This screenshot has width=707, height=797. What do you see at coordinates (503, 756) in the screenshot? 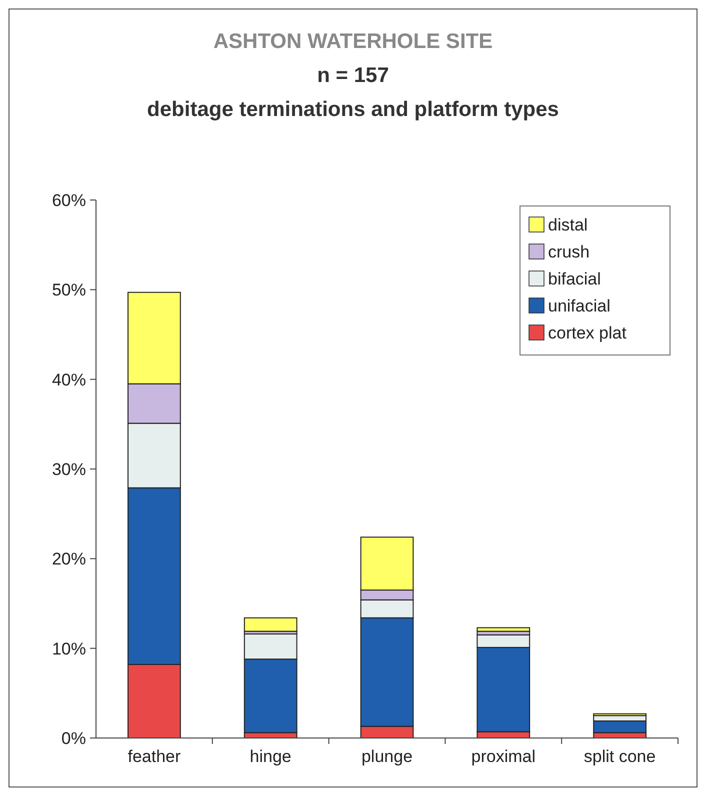
I see `x-tick-label: proximal` at bounding box center [503, 756].